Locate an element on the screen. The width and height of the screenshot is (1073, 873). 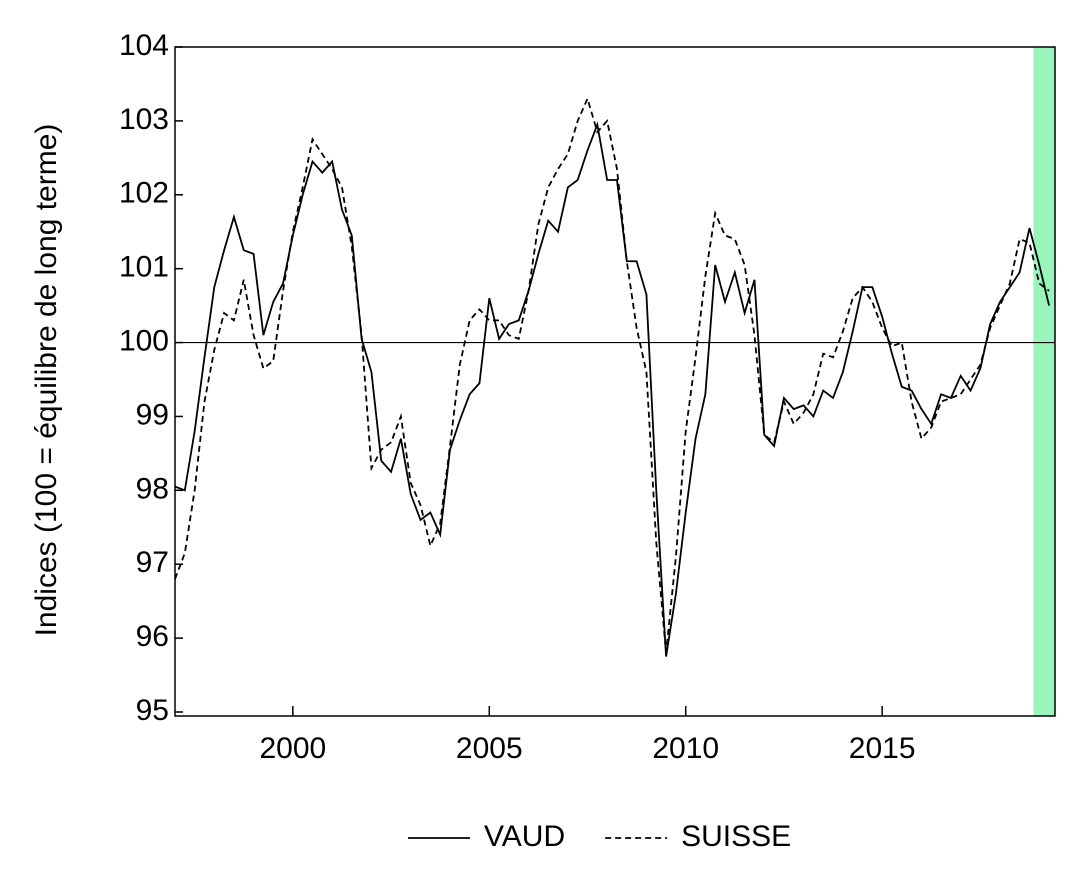
x-tick-label: 2015 is located at coordinates (882, 748).